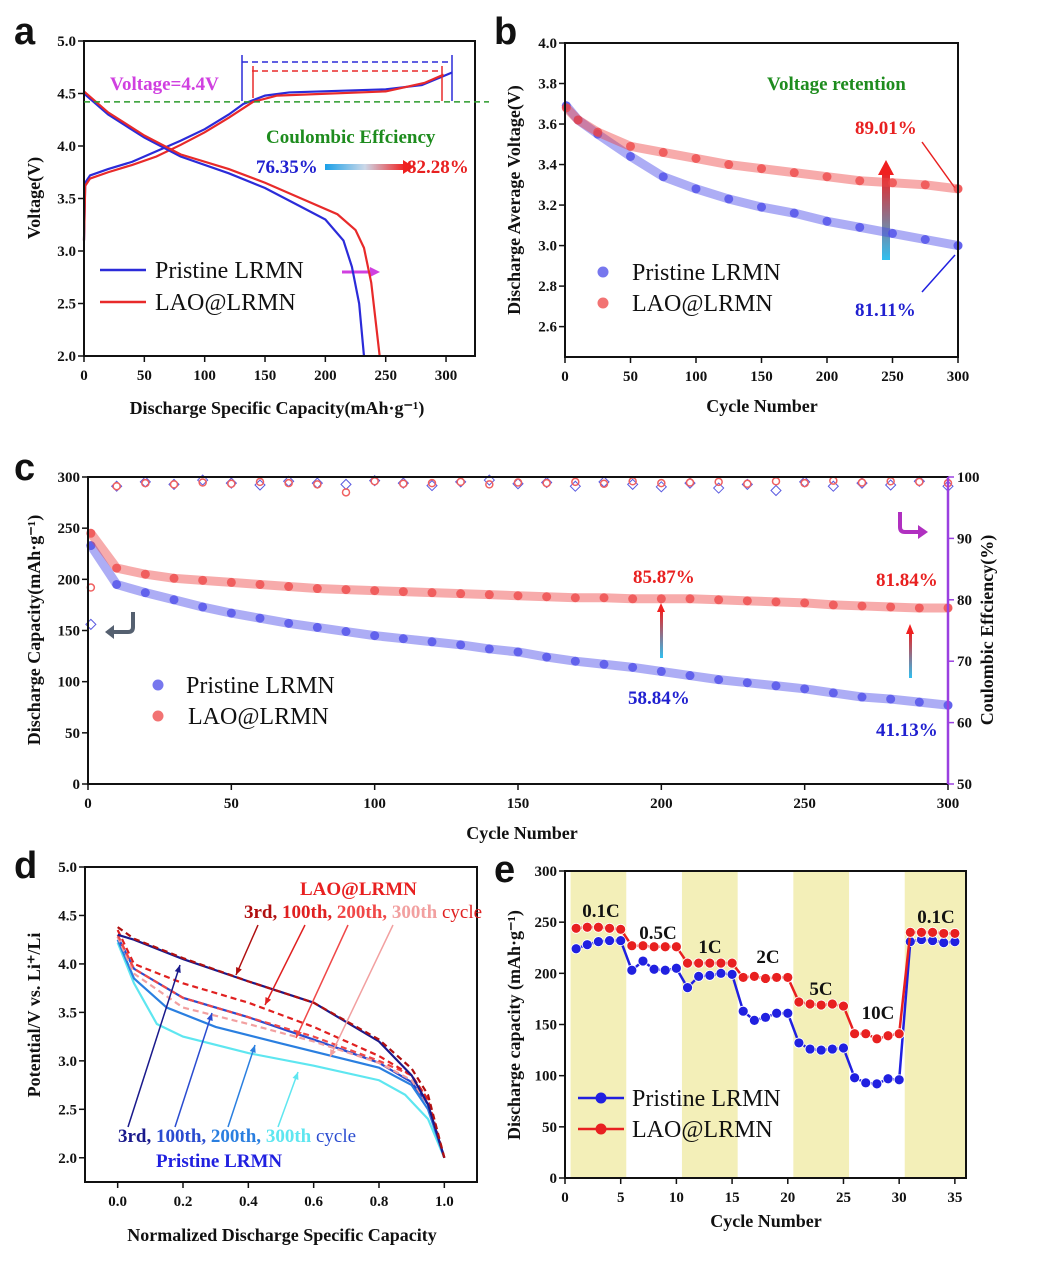 The image size is (1053, 1264). Describe the element at coordinates (25, 32) in the screenshot. I see `panel-letter: a` at that location.